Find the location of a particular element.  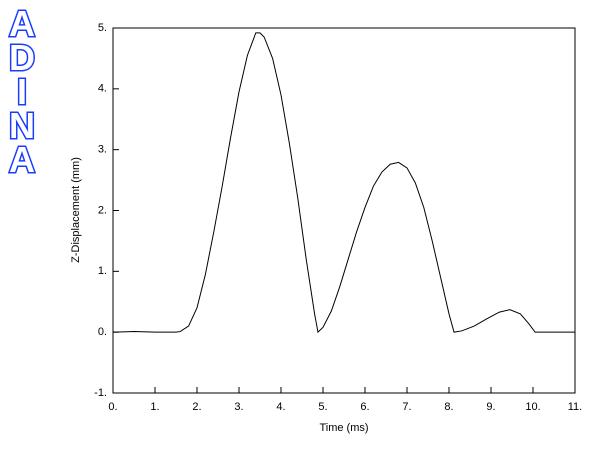

x-tick-label: 1. is located at coordinates (154, 407).